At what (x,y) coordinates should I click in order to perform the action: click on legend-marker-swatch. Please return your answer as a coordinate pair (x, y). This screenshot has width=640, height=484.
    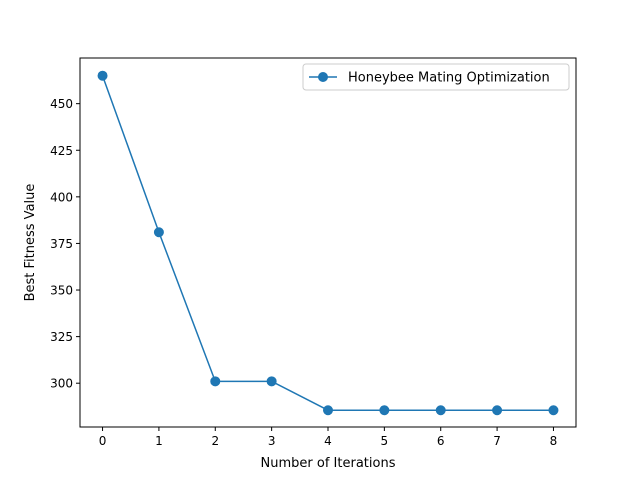
    Looking at the image, I should click on (323, 77).